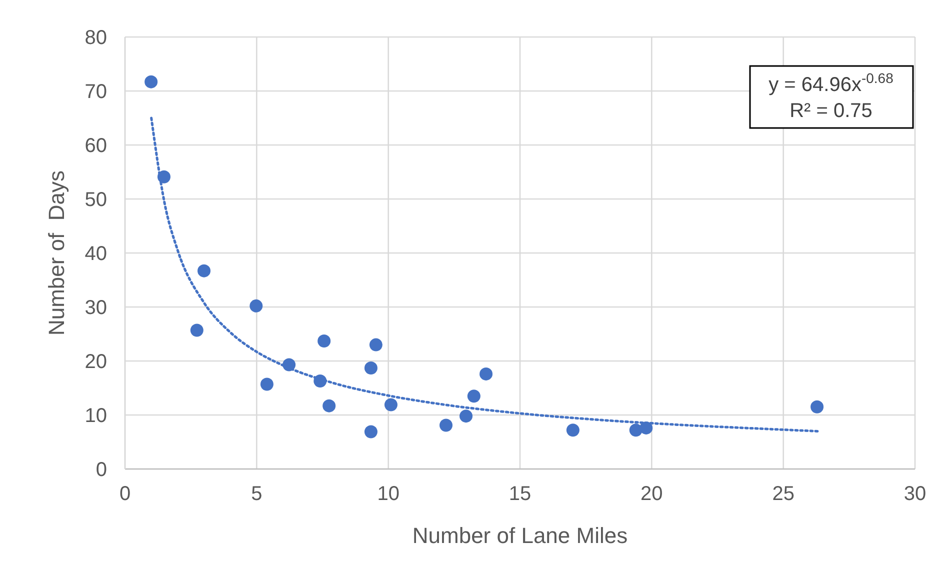  Describe the element at coordinates (783, 494) in the screenshot. I see `x-tick-label: 25` at that location.